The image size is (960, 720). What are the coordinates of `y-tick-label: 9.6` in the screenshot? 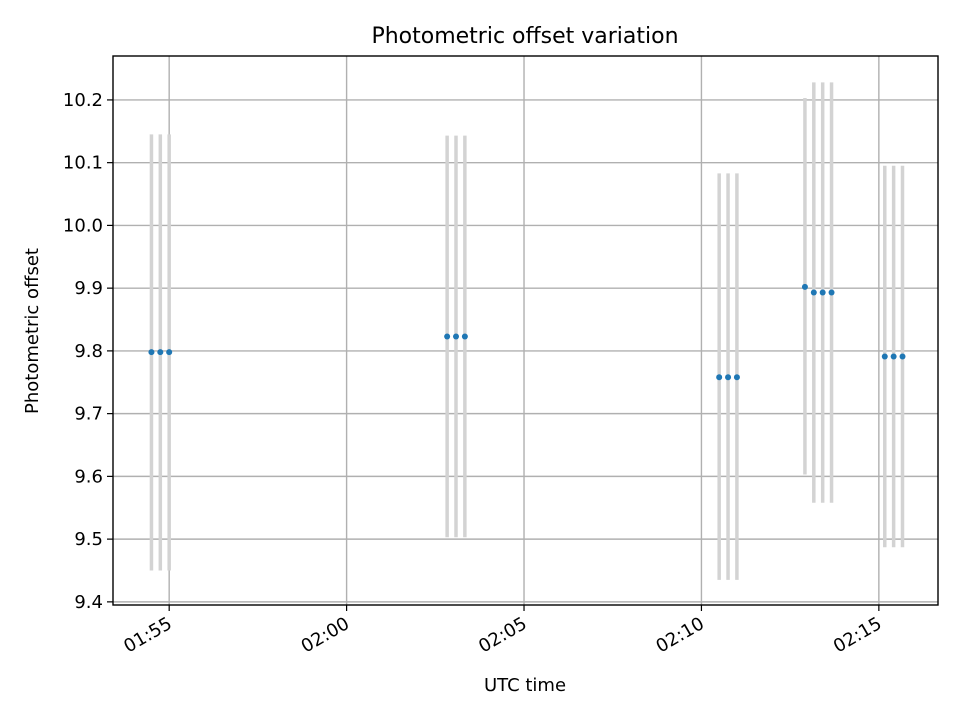 It's located at (88, 476).